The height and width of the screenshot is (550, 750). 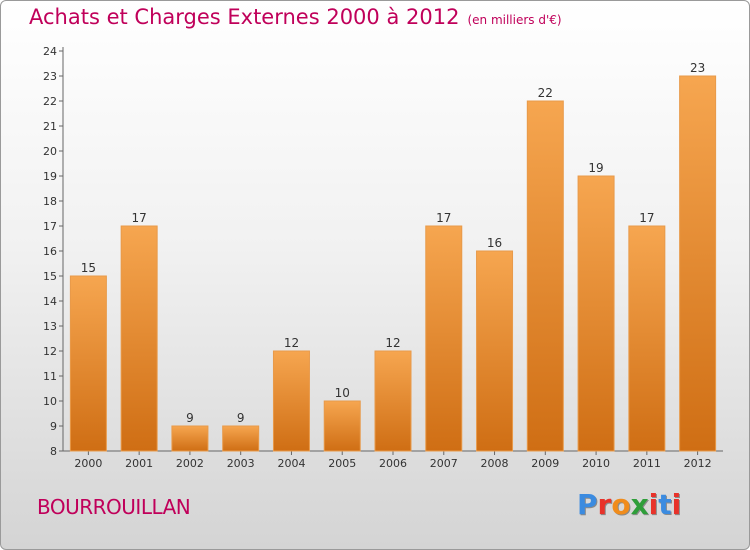 What do you see at coordinates (50, 76) in the screenshot?
I see `y-tick-label: 23` at bounding box center [50, 76].